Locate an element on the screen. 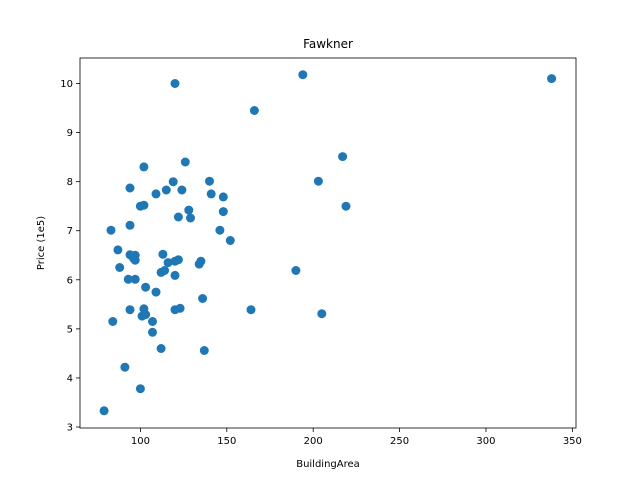  x-tick-label: 200 is located at coordinates (313, 441).